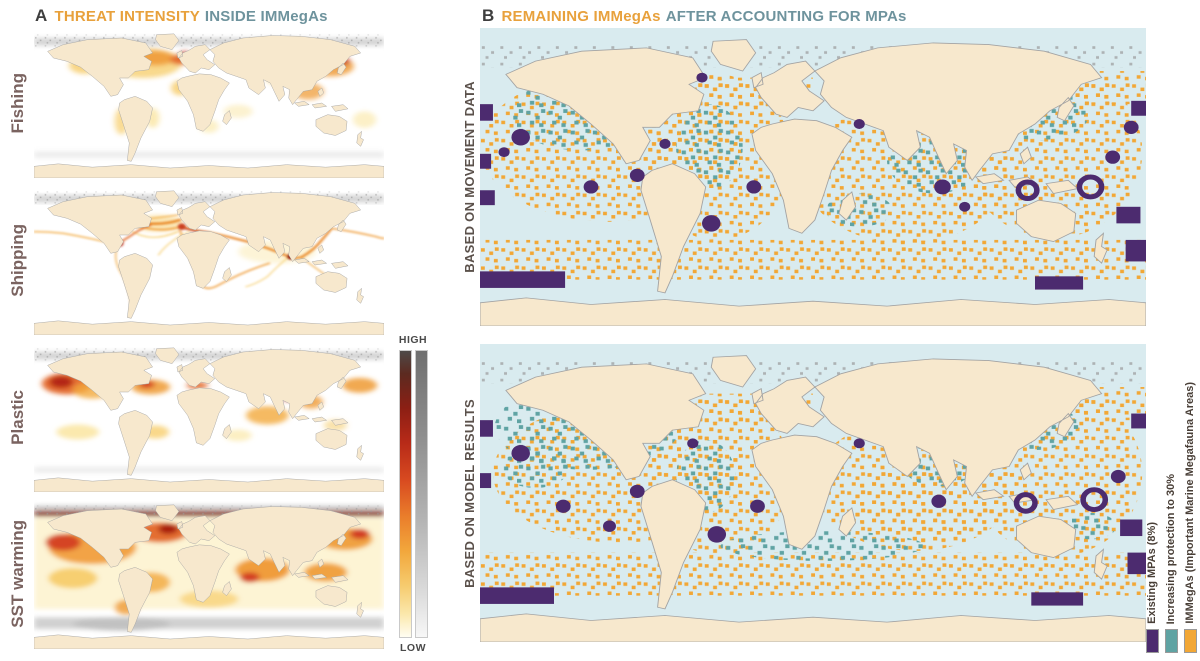 This screenshot has height=661, width=1200. I want to click on colorbar-gradient-color, so click(405, 494).